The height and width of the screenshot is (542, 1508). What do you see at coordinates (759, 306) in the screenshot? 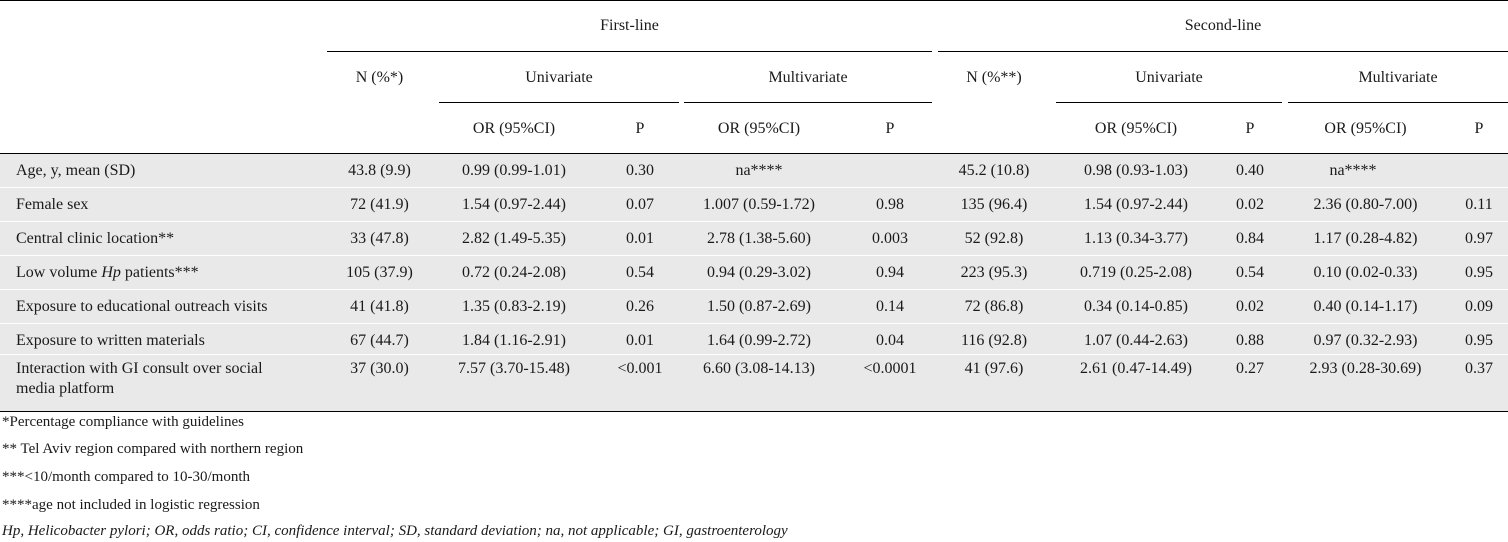
I see `fl-m-or-cell: 1.50 (0.87-2.69)` at bounding box center [759, 306].